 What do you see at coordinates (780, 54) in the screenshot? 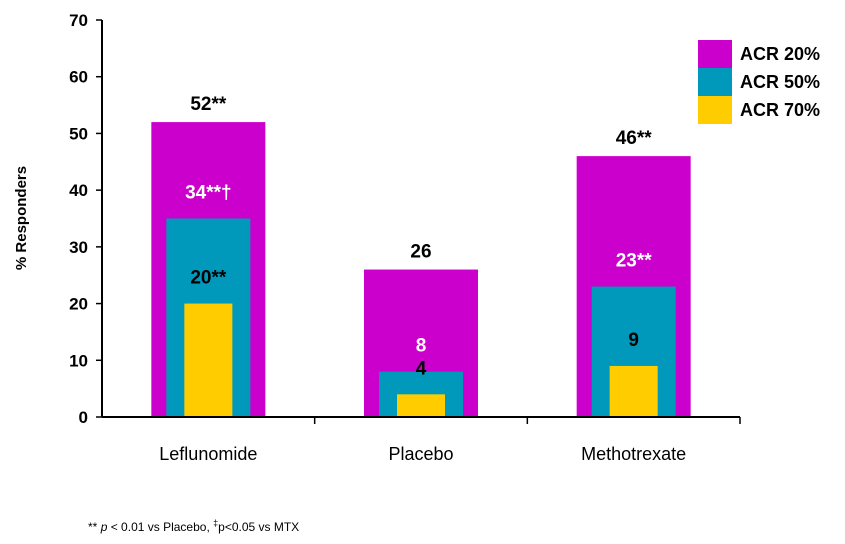
I see `legend-label-acr-20: ACR 20%` at bounding box center [780, 54].